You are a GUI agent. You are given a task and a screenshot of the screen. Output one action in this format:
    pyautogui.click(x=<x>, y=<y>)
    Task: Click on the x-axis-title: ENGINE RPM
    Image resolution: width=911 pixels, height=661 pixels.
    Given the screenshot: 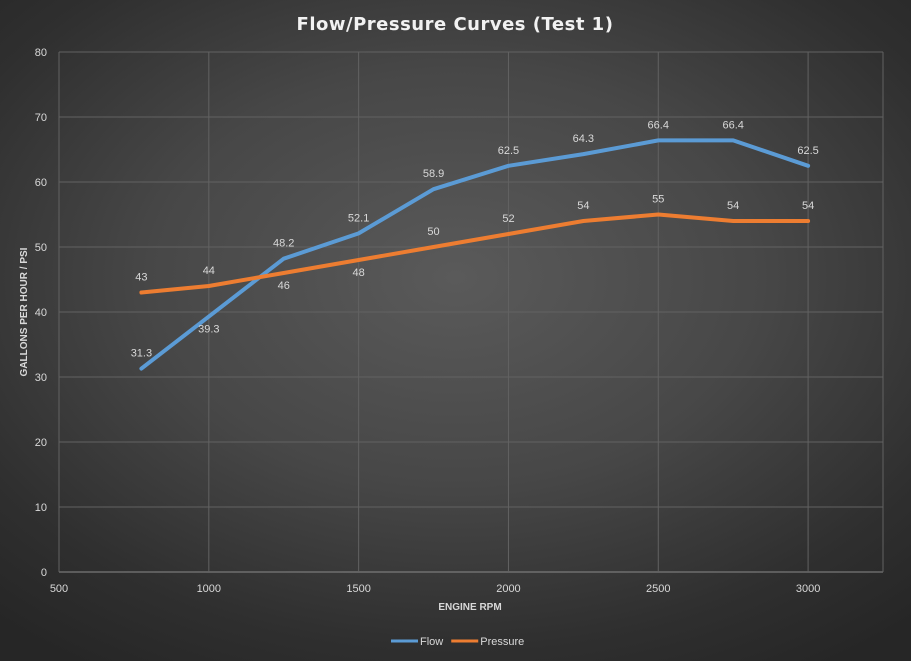 What is the action you would take?
    pyautogui.click(x=469, y=607)
    